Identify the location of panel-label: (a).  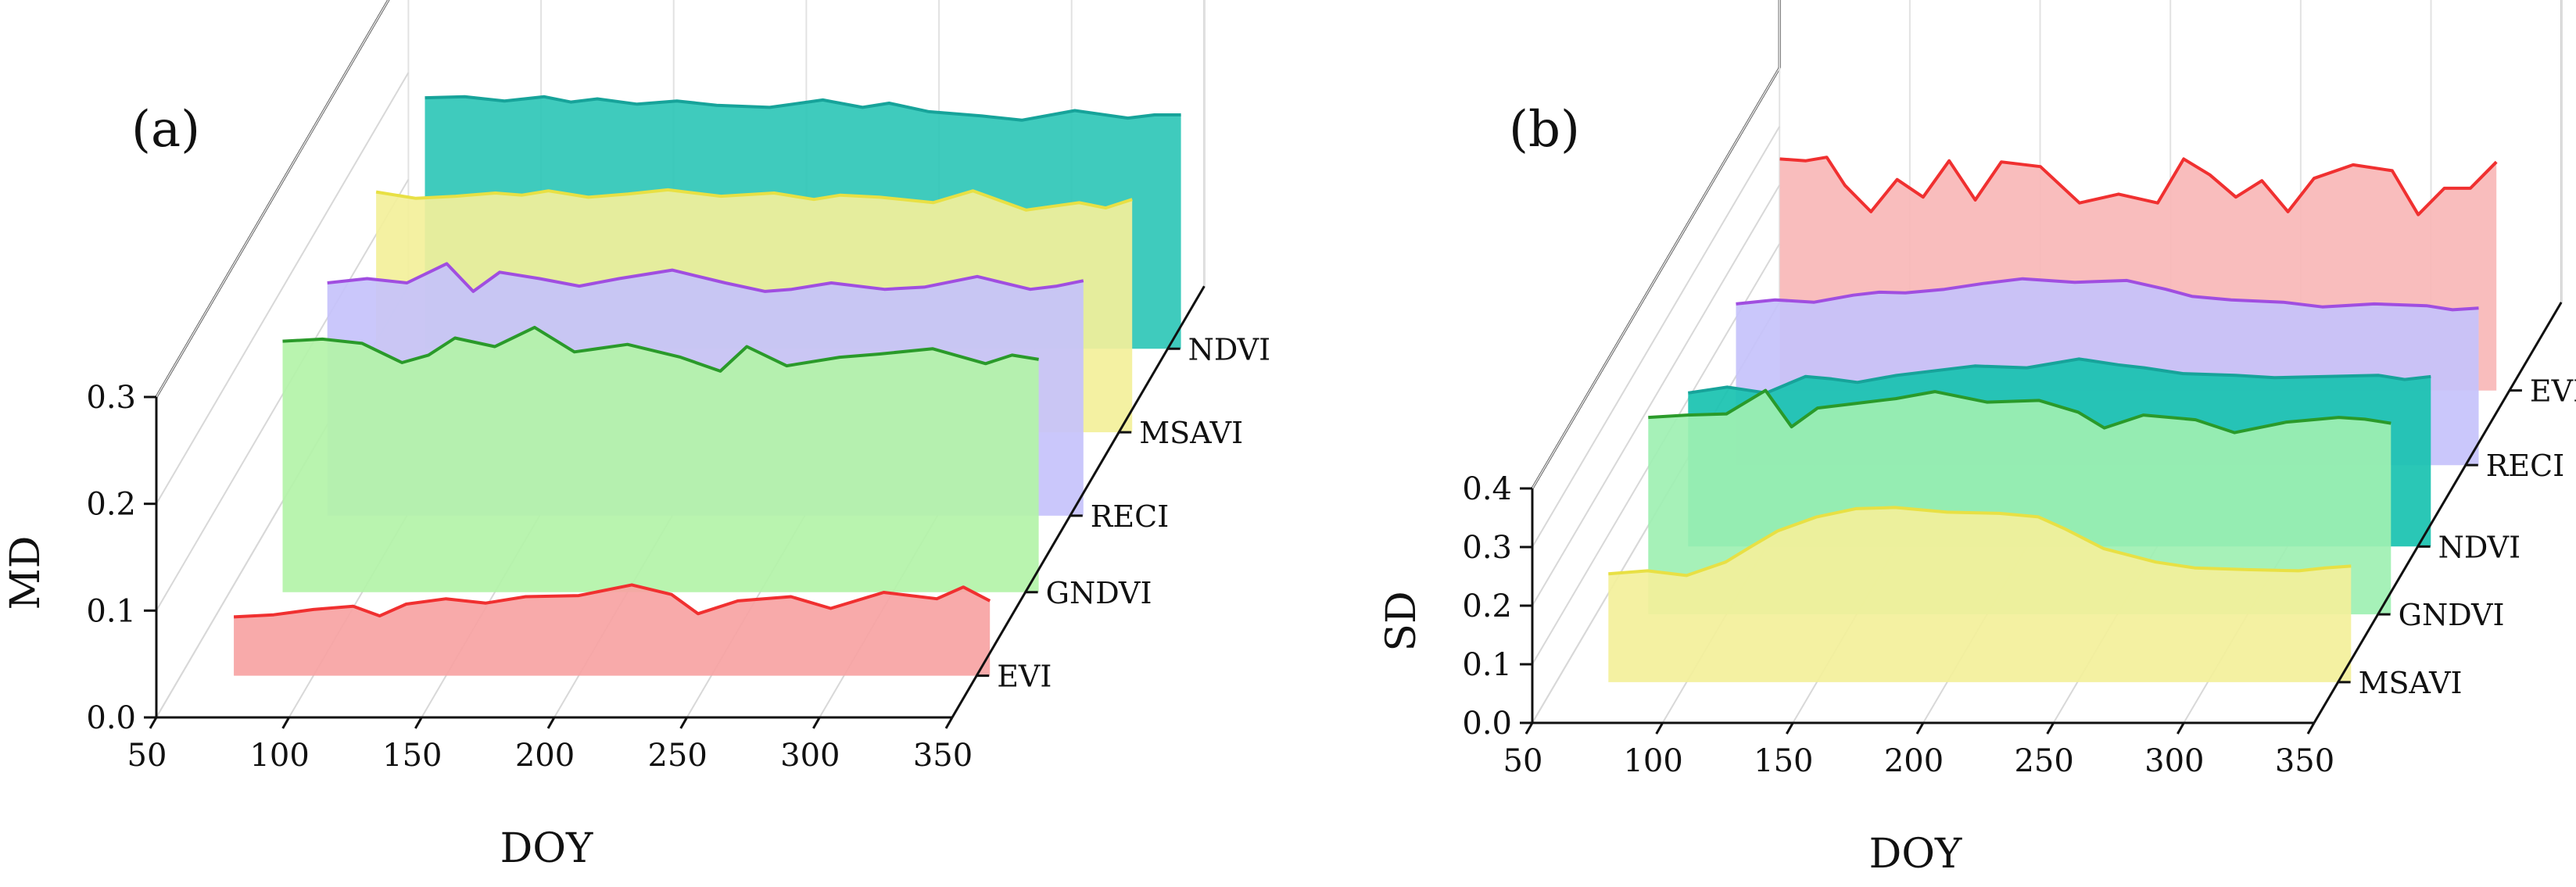
(165, 130).